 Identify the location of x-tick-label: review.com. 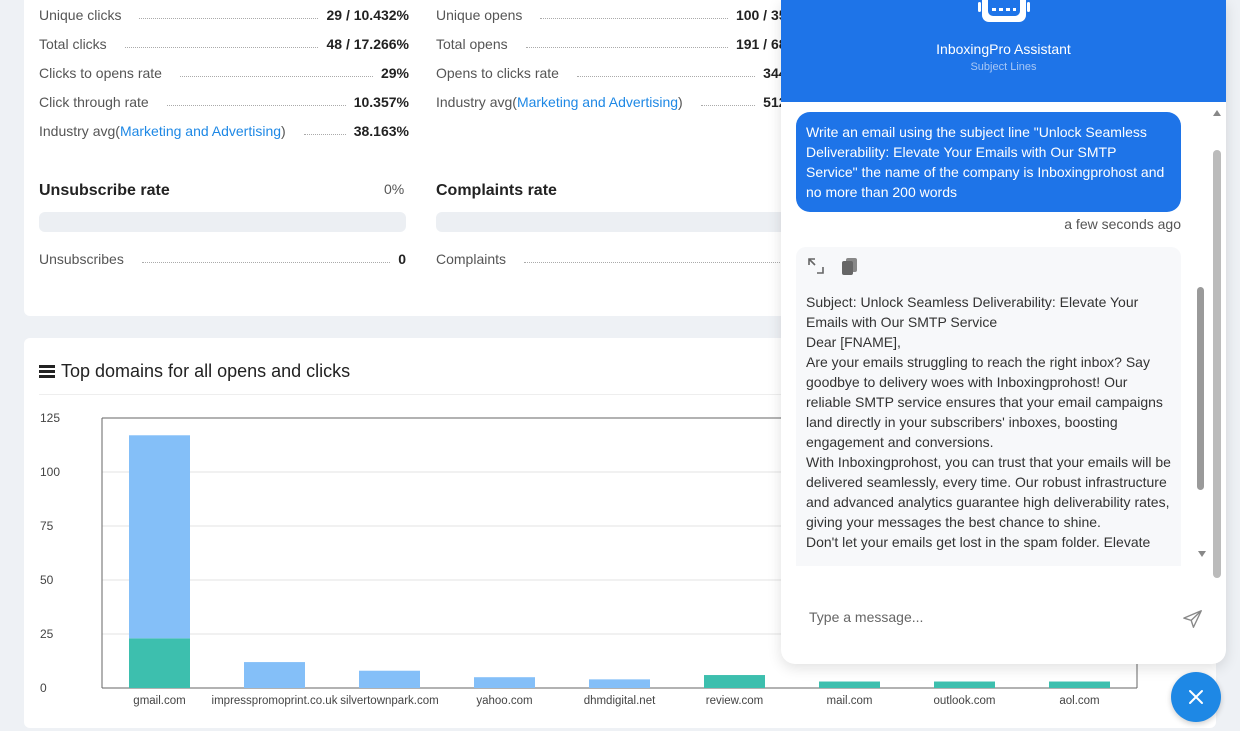
(735, 701).